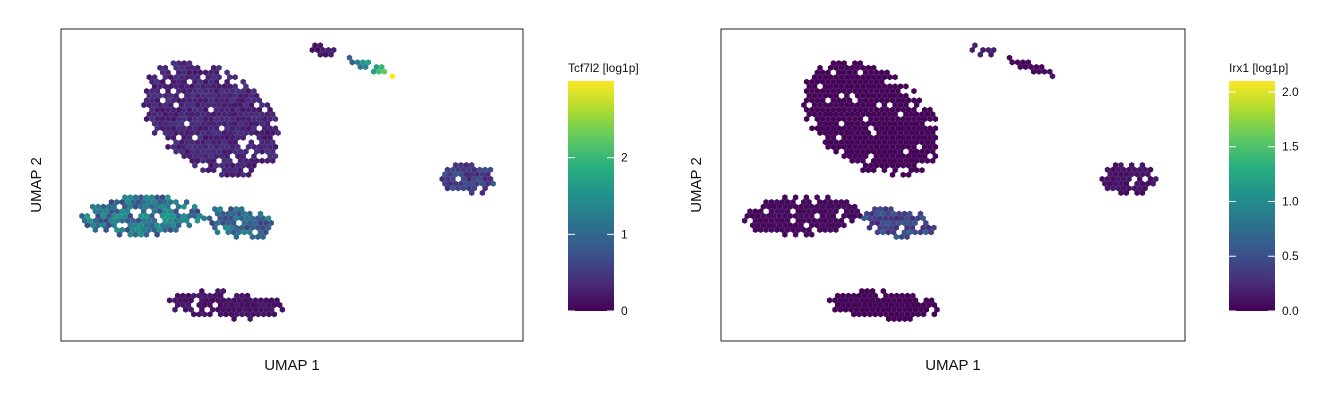  Describe the element at coordinates (624, 158) in the screenshot. I see `colorbar-tick-label: 2` at that location.